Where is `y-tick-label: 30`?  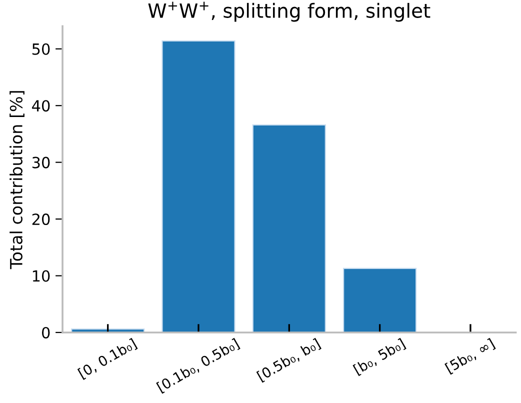
y-tick-label: 30 is located at coordinates (41, 162).